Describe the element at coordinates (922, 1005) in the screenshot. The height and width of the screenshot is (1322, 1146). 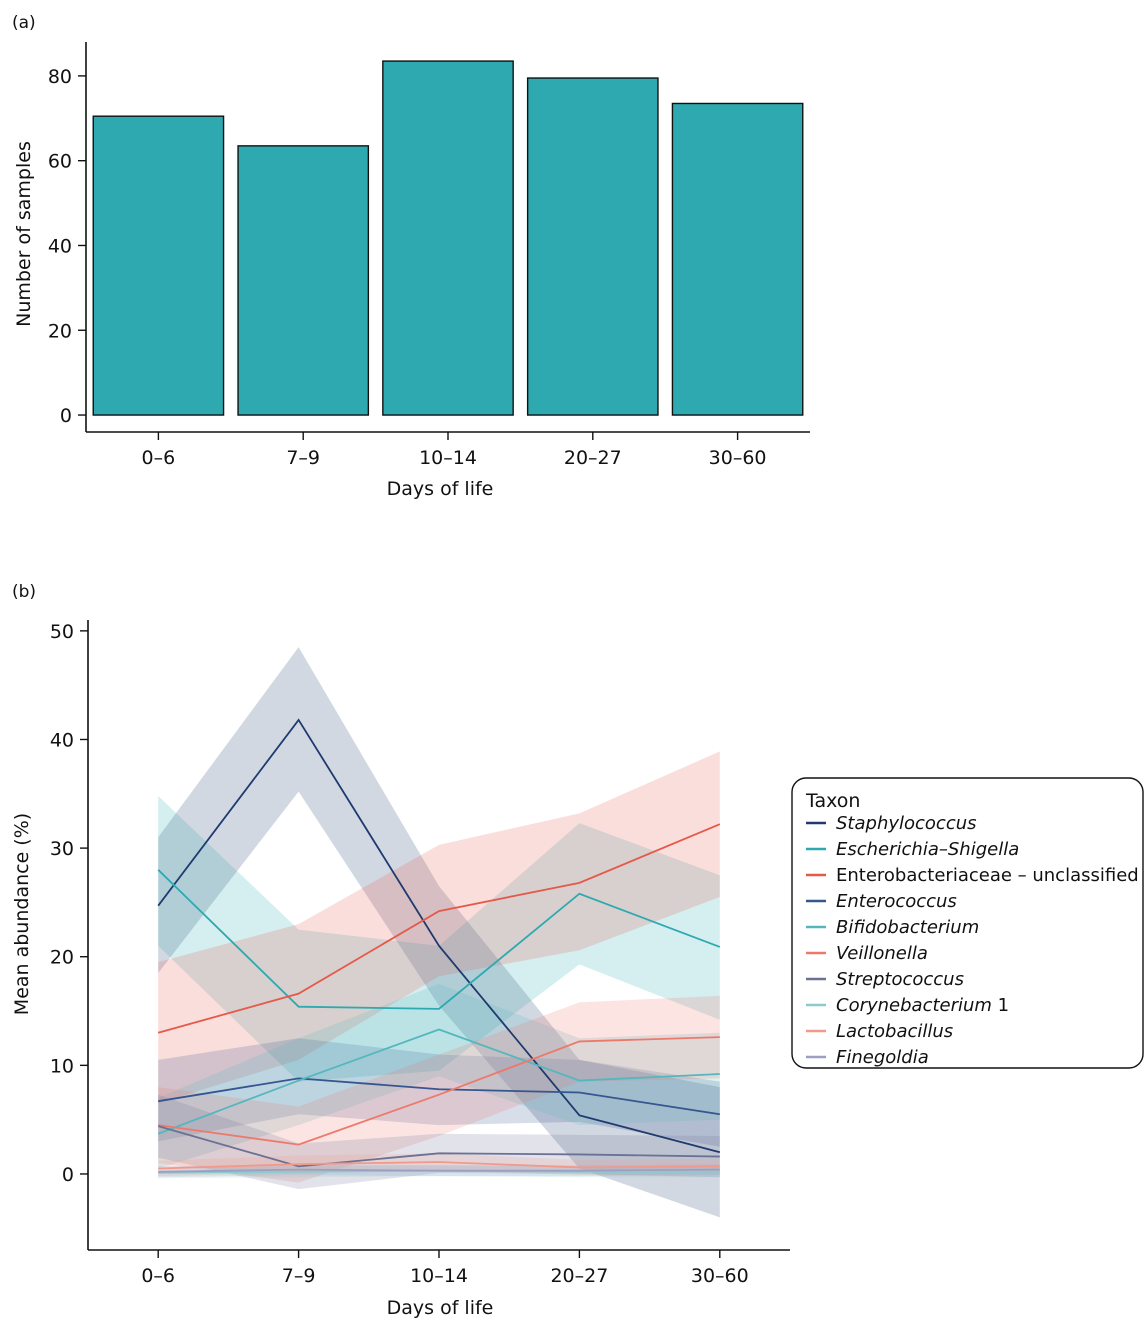
I see `legend-label: Corynebacterium 1` at that location.